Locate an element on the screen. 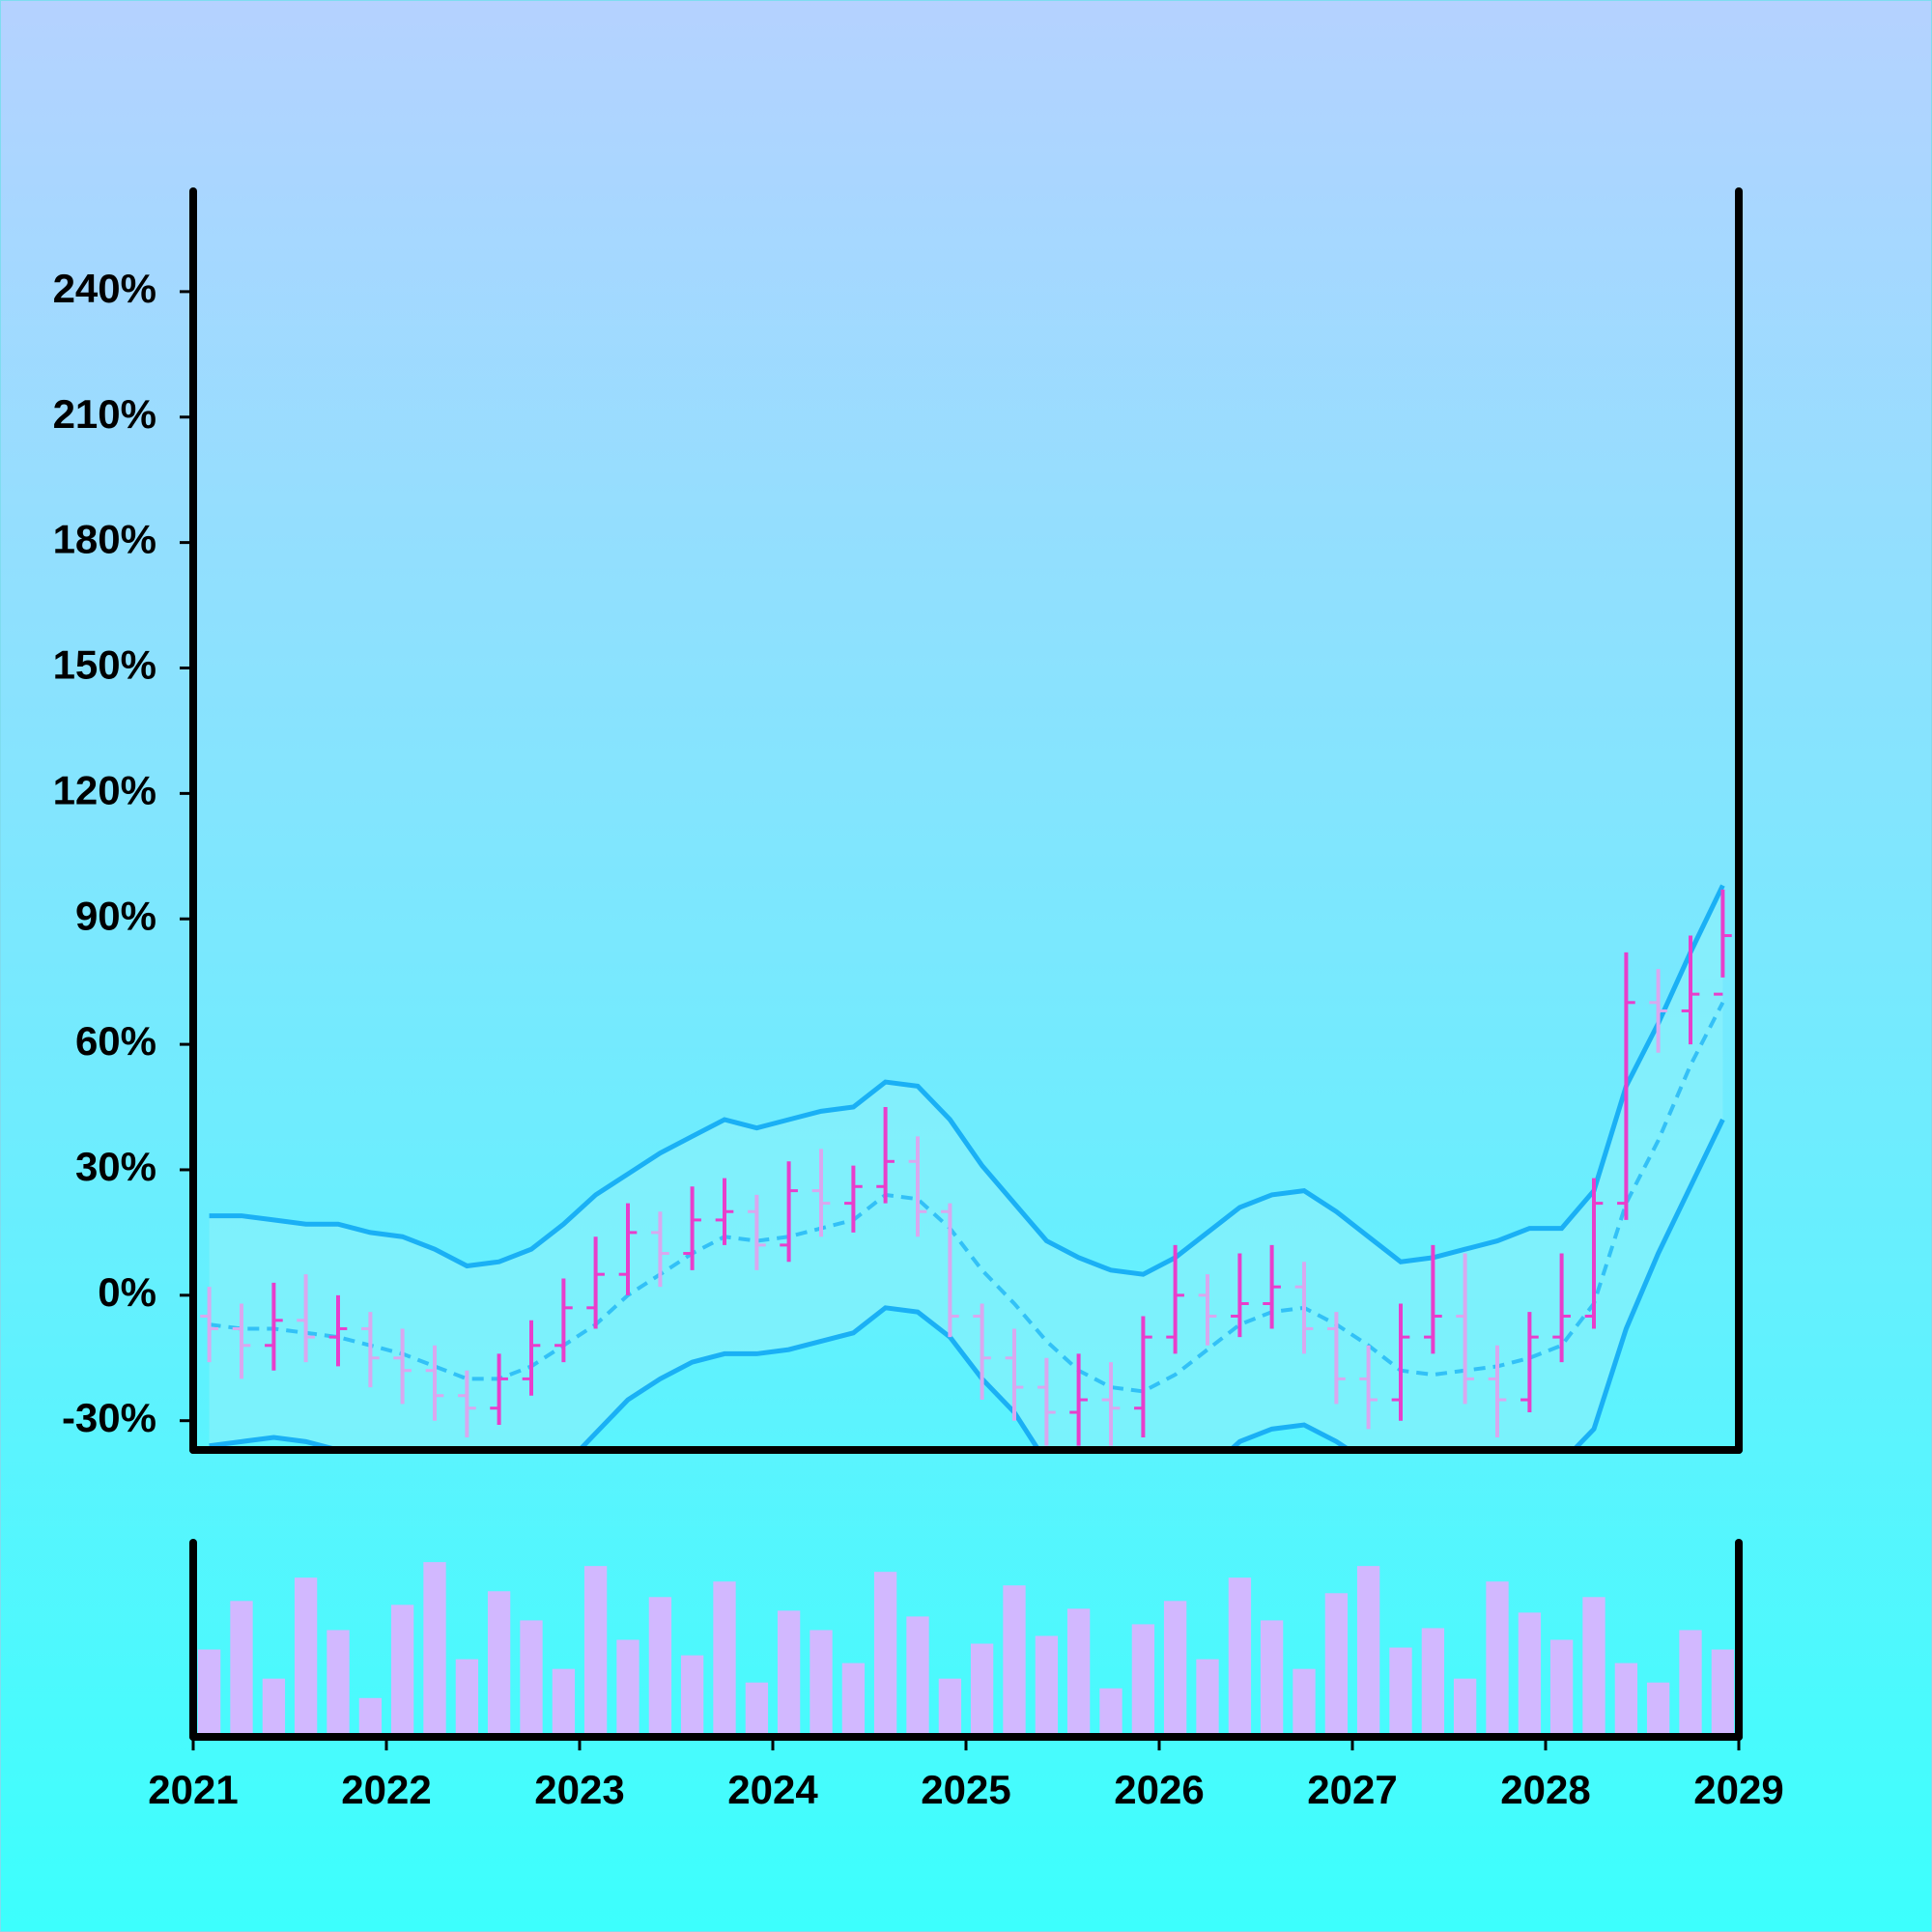 This screenshot has height=1932, width=1932. x-tick-label: 2028 is located at coordinates (1545, 1789).